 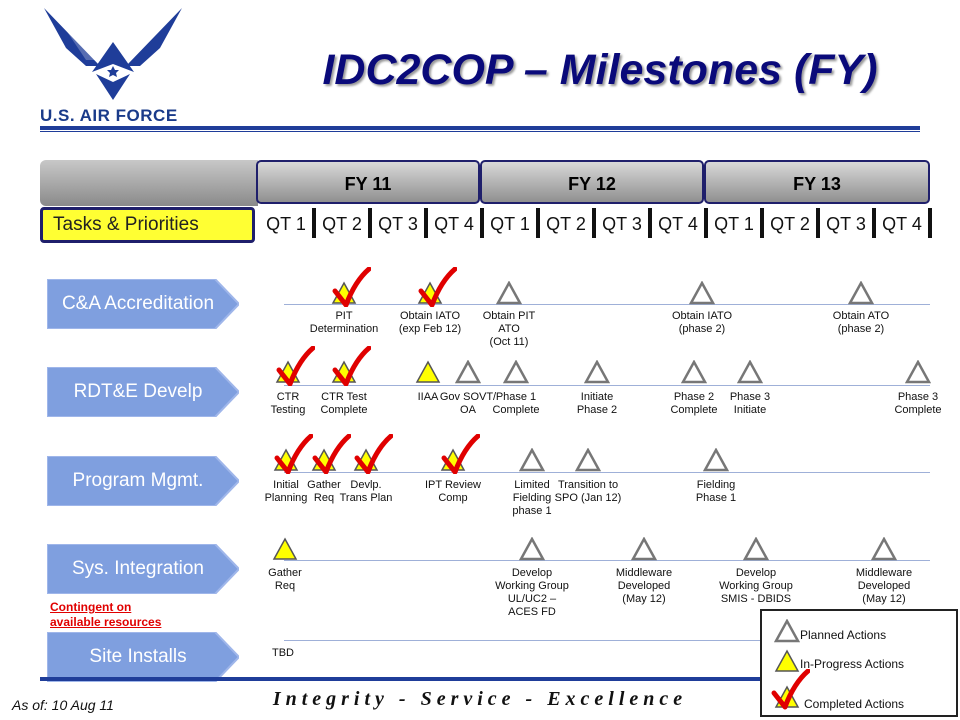 I want to click on fy11-header: FY 11, so click(x=368, y=182).